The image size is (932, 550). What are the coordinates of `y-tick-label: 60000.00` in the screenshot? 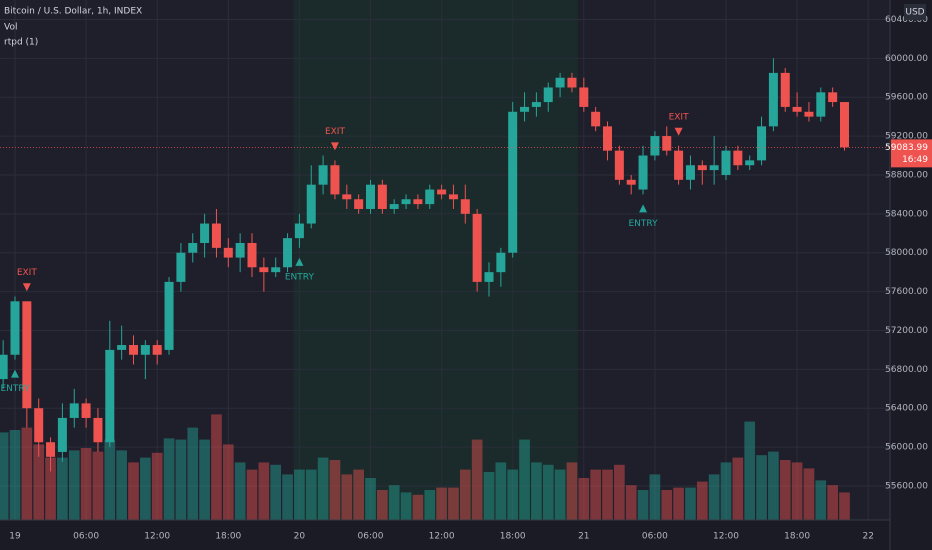 It's located at (906, 59).